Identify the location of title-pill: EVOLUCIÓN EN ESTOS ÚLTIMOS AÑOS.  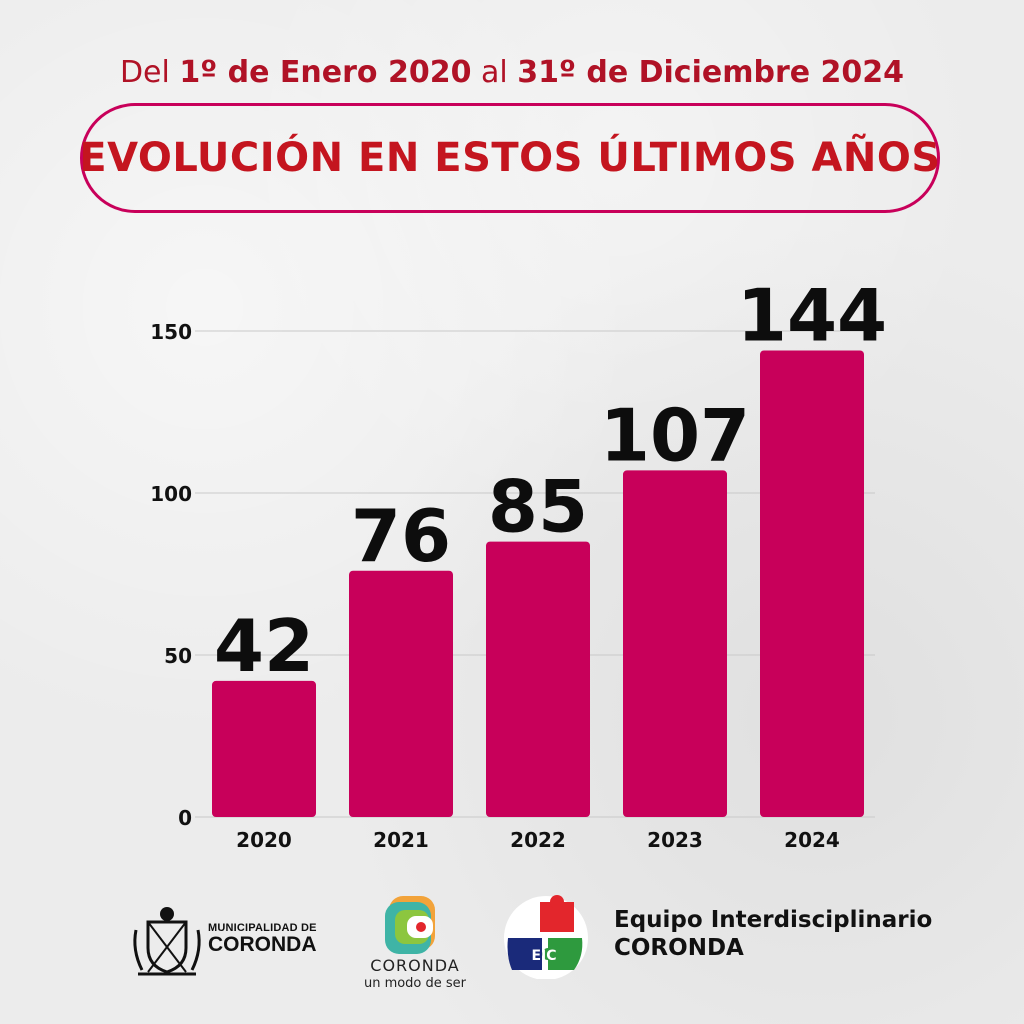
(510, 158).